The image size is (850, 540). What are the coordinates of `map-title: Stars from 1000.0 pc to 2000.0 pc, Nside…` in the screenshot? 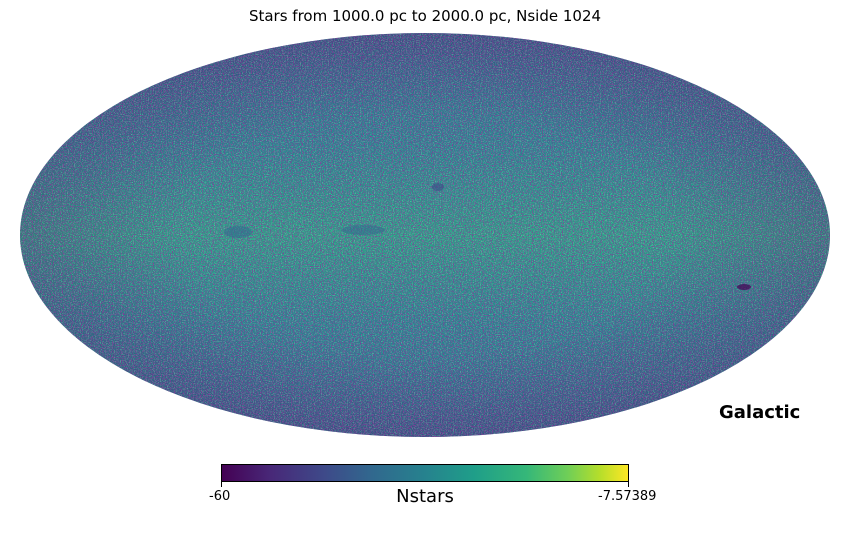 It's located at (425, 16).